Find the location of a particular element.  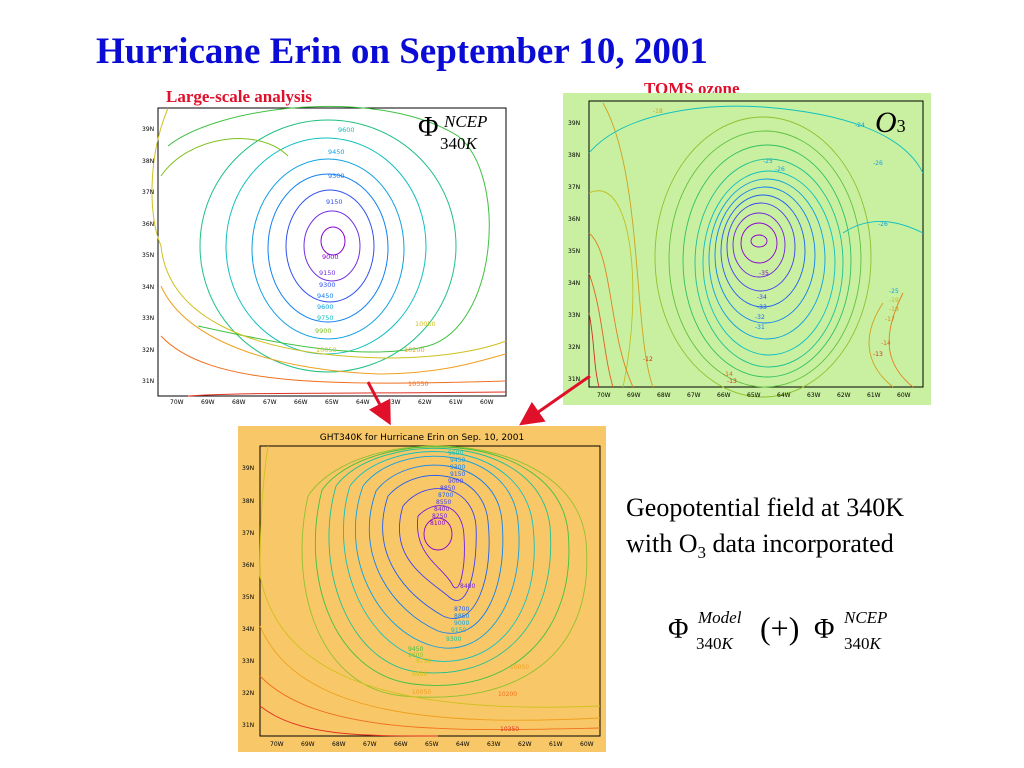

arrows is located at coordinates (478, 400).